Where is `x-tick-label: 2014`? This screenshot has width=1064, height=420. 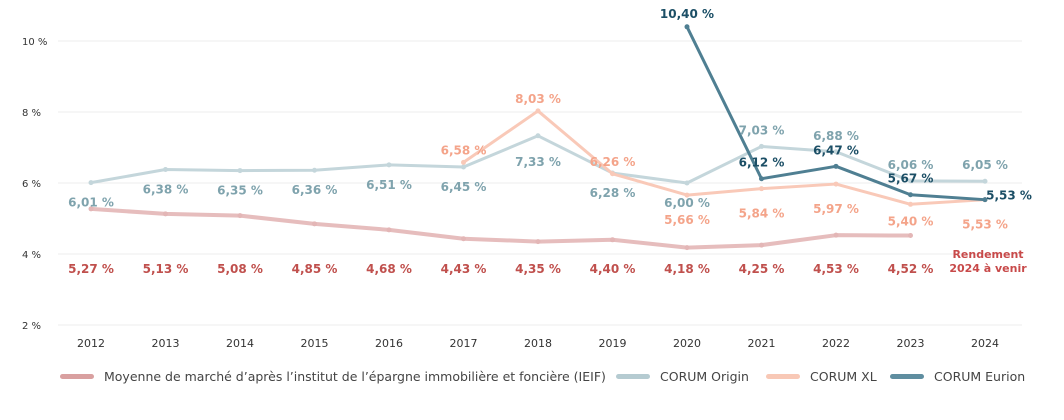
x-tick-label: 2014 is located at coordinates (240, 343).